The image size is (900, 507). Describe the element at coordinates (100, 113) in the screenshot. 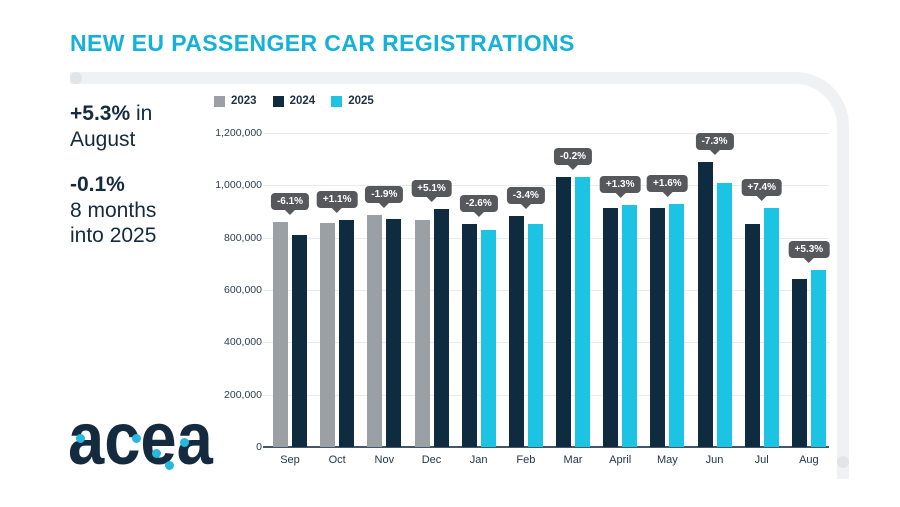

I see `stat-august-value: +5.3%` at that location.